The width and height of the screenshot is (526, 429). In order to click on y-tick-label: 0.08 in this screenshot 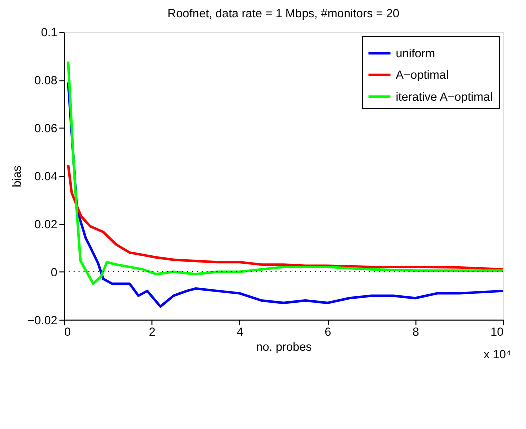, I will do `click(46, 81)`.